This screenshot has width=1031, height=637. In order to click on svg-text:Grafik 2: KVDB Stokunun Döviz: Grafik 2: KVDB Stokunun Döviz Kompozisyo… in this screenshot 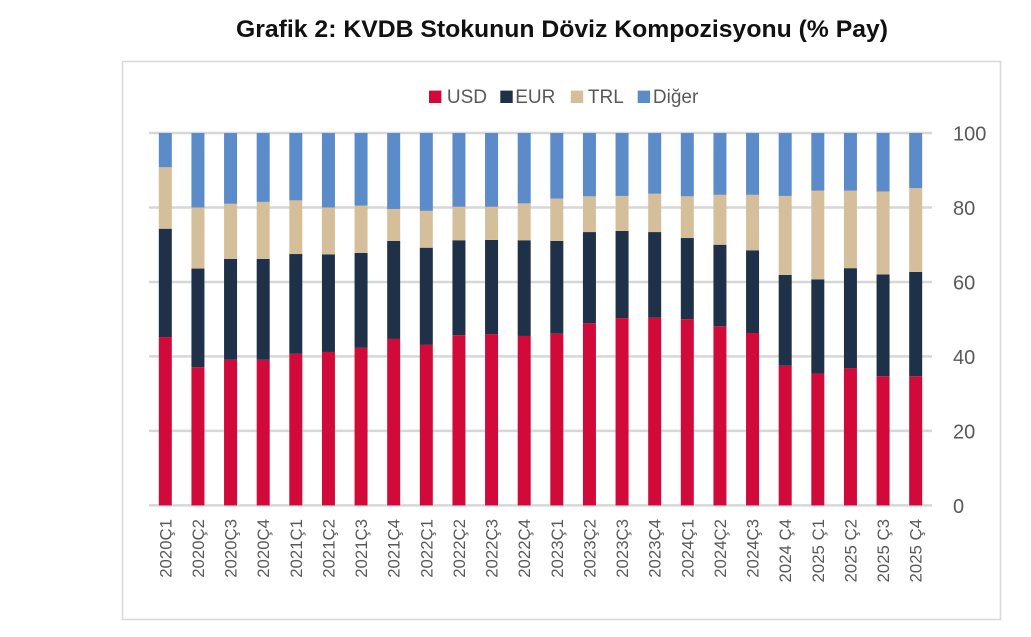, I will do `click(562, 29)`.